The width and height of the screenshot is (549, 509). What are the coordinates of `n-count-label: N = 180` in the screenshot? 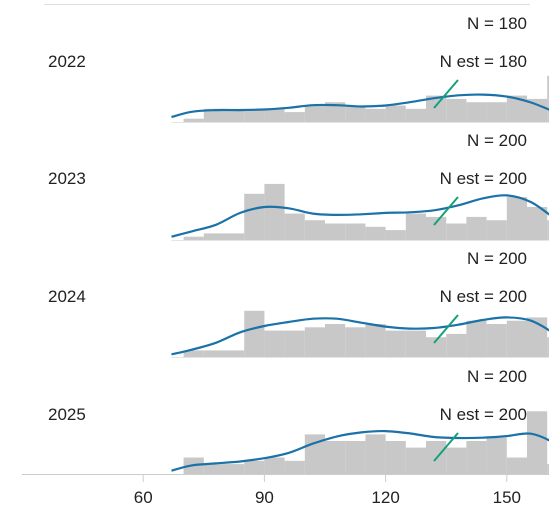 It's located at (497, 23).